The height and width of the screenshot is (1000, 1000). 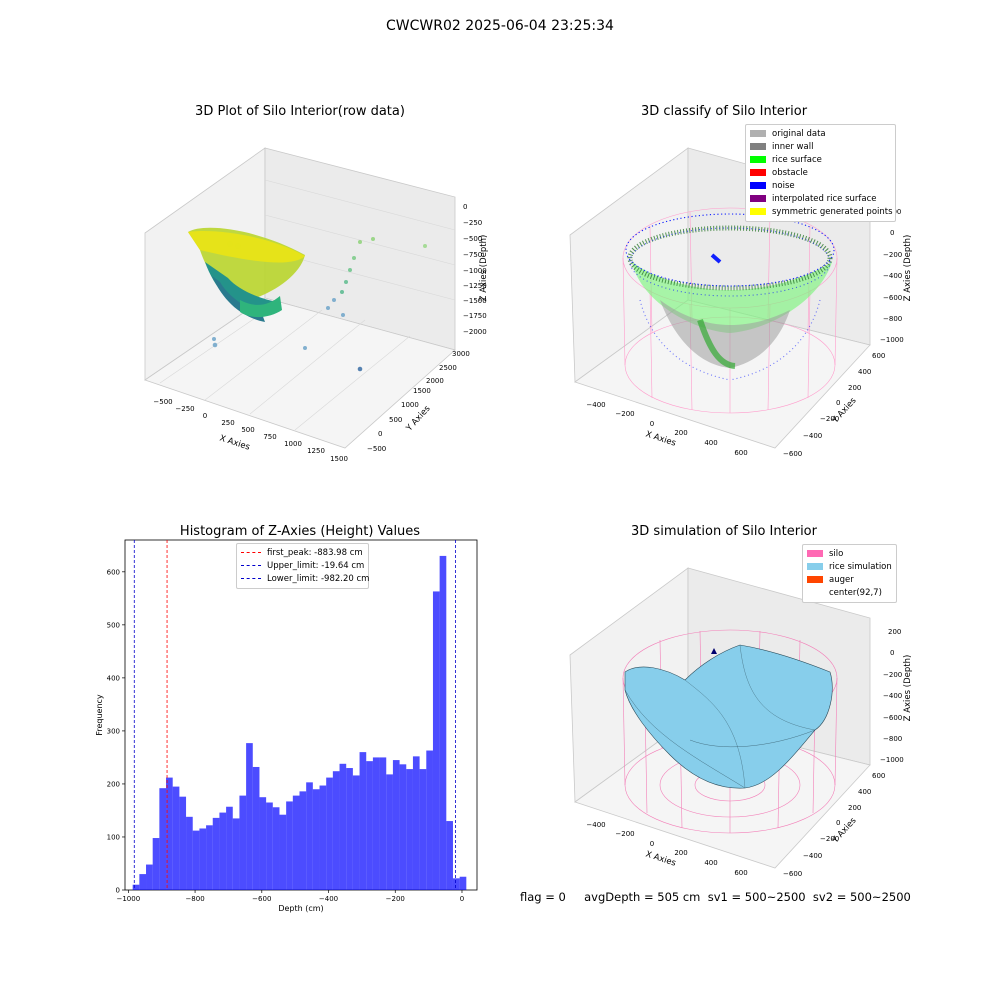 What do you see at coordinates (410, 405) in the screenshot?
I see `svg-text: 1000` at bounding box center [410, 405].